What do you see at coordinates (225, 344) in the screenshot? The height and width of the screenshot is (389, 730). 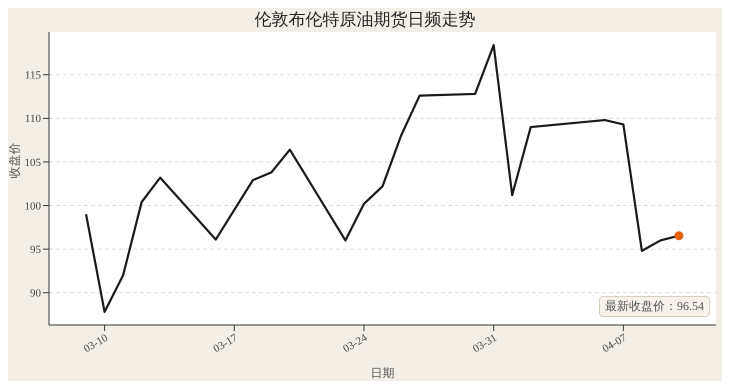 I see `x-tick-label: 03-17` at bounding box center [225, 344].